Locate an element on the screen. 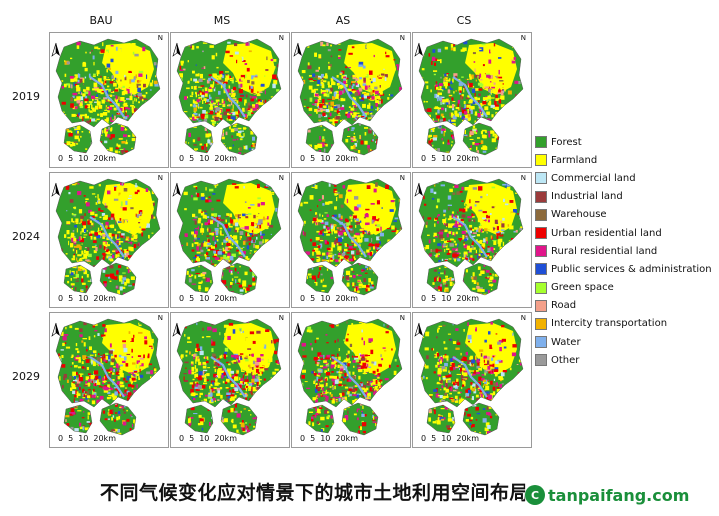 Image resolution: width=719 pixels, height=516 pixels. legend-item: Water is located at coordinates (623, 342).